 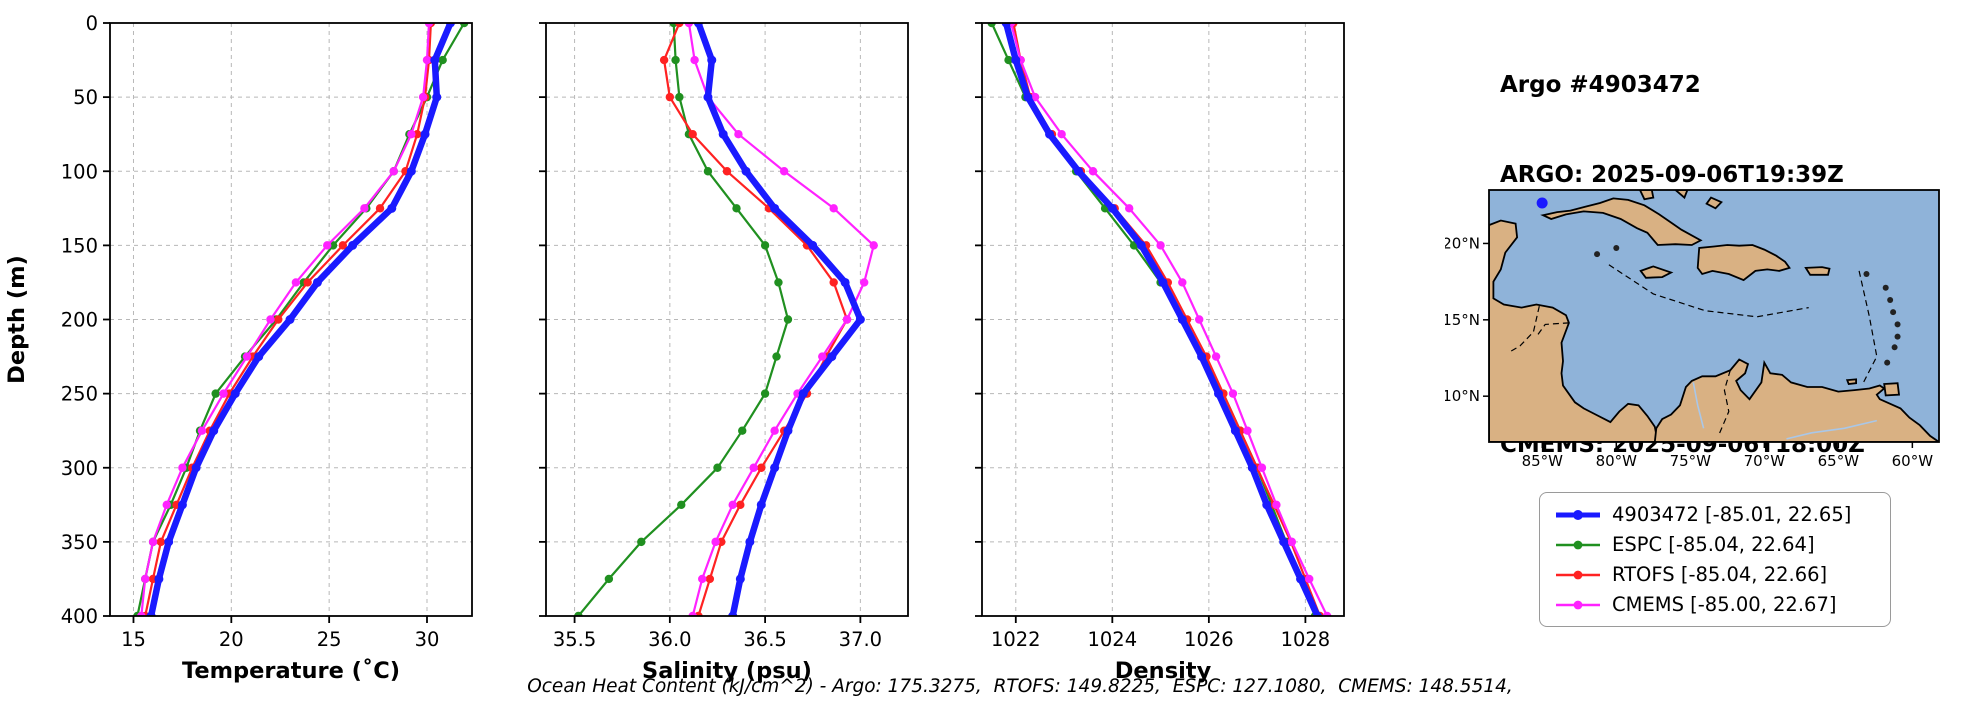 I want to click on y-tick-label: 300, so click(x=79, y=468).